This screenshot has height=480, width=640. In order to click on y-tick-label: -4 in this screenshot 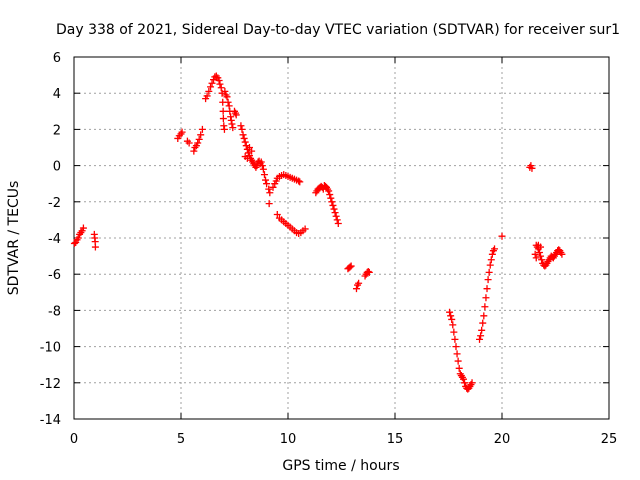, I will do `click(54, 239)`.